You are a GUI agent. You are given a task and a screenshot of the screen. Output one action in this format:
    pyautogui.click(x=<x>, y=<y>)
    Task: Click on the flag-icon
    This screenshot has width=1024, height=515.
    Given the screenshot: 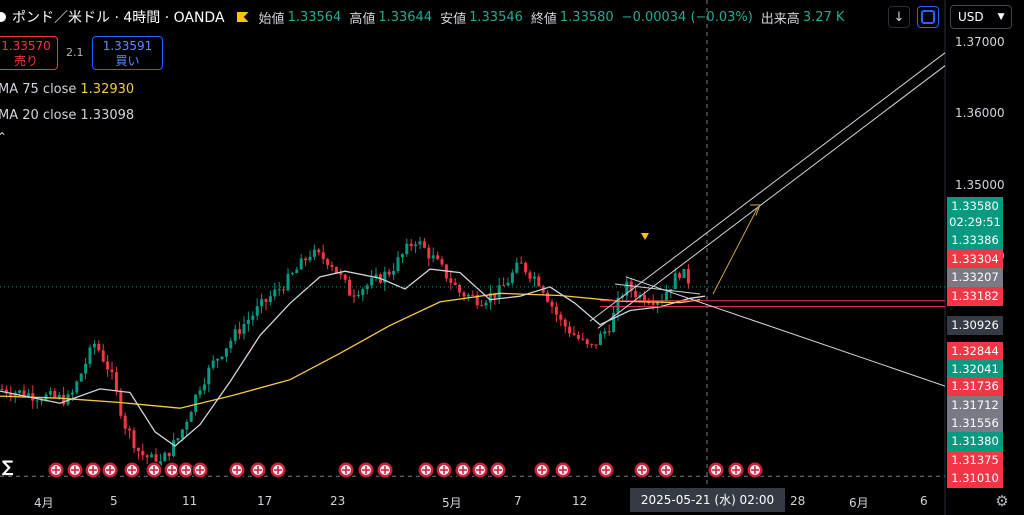 What is the action you would take?
    pyautogui.click(x=242, y=17)
    